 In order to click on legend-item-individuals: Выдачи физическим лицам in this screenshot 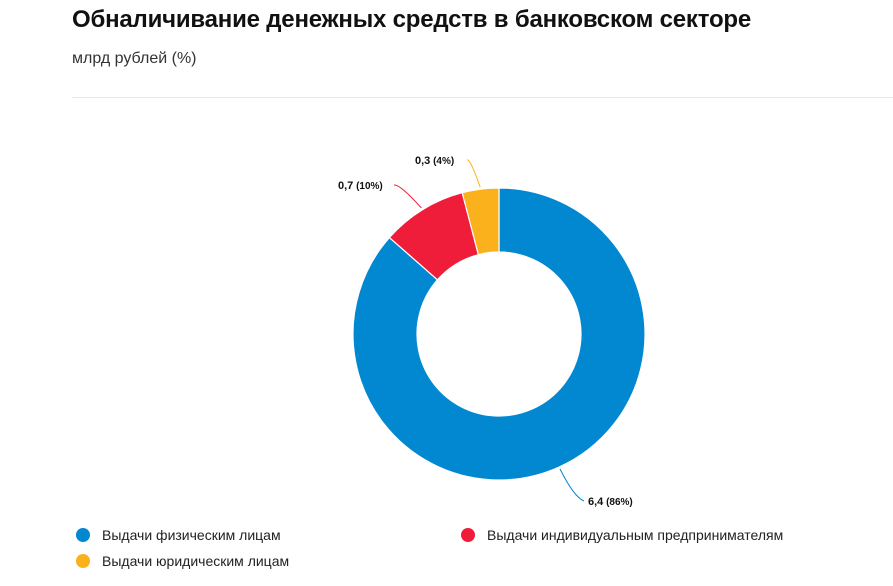, I will do `click(178, 535)`.